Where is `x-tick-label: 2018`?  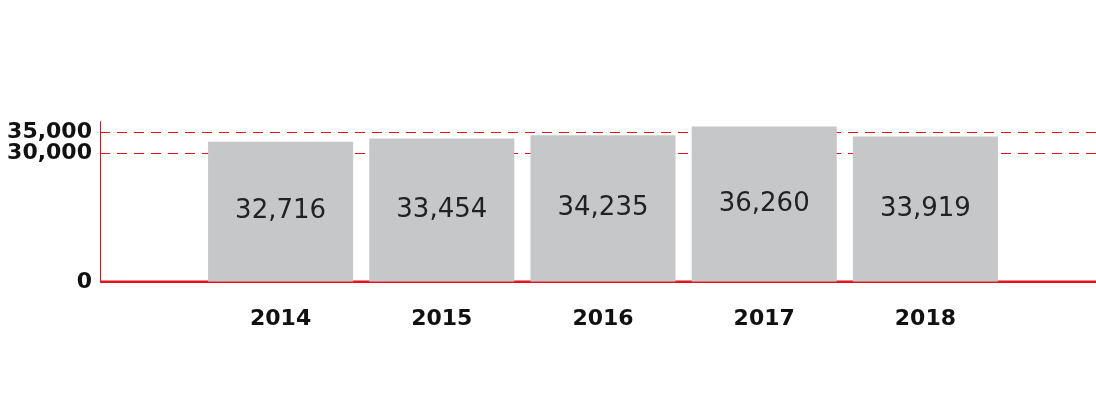 x-tick-label: 2018 is located at coordinates (925, 317).